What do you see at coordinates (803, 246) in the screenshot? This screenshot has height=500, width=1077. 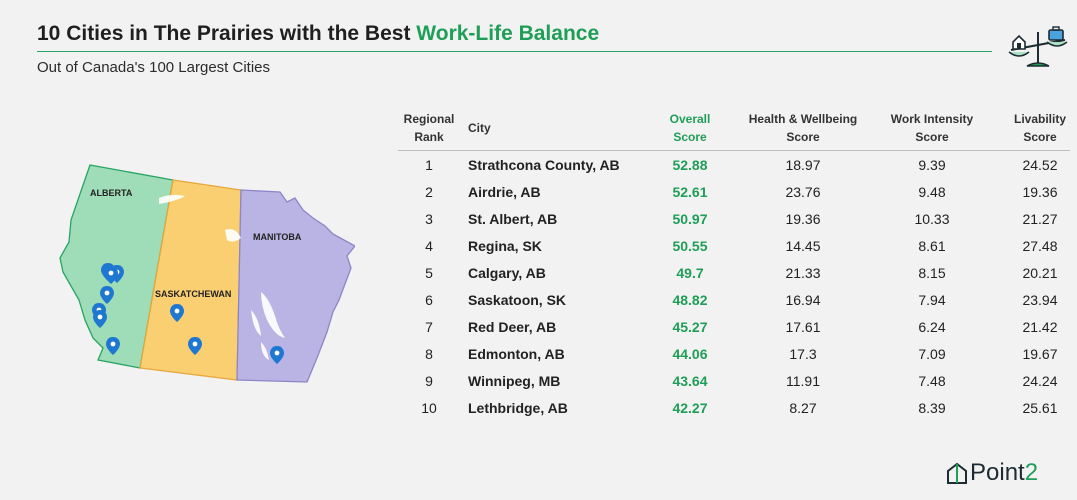 I see `cell-health: 14.45` at bounding box center [803, 246].